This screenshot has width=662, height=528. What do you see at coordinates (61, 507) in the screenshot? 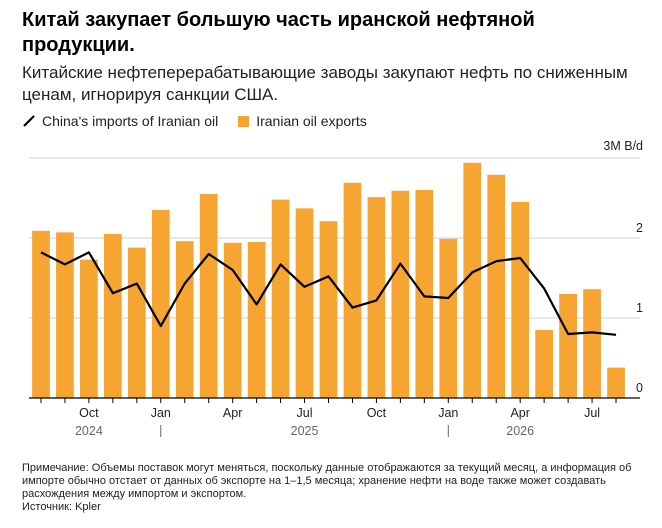
I see `source-text: Источник: Kpler` at bounding box center [61, 507].